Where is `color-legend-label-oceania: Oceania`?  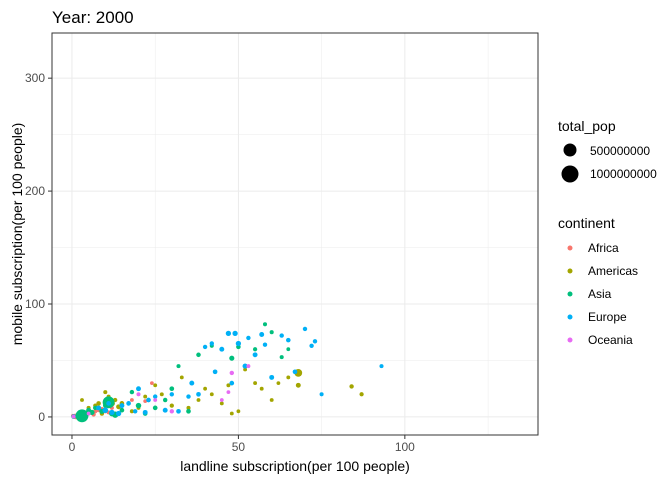
color-legend-label-oceania: Oceania is located at coordinates (610, 340).